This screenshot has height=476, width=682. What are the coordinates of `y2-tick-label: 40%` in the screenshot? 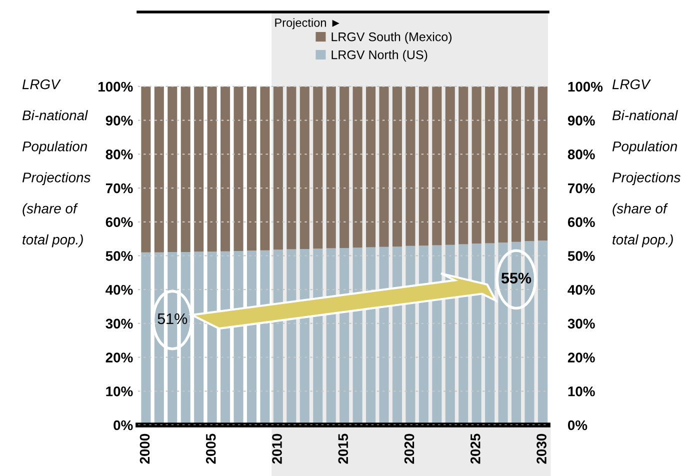 It's located at (581, 289).